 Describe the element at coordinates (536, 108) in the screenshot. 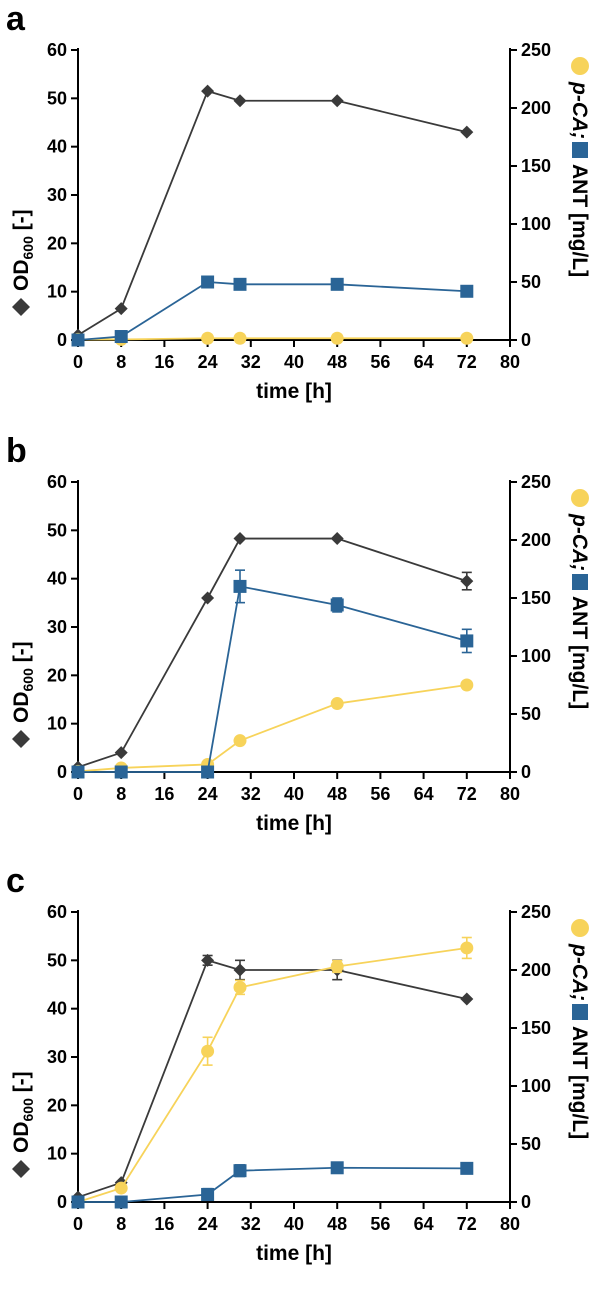

I see `y-right-tick-label: 200` at that location.